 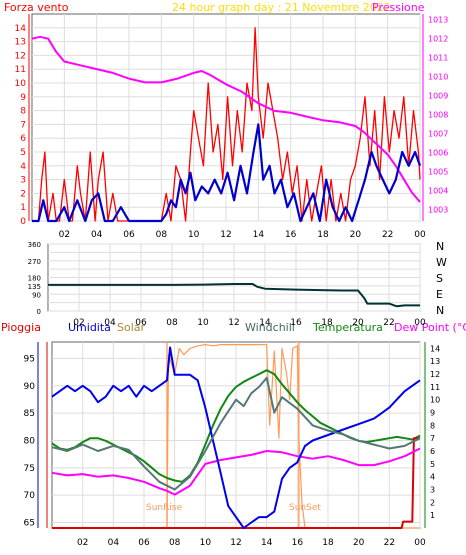 What do you see at coordinates (438, 153) in the screenshot?
I see `y-tick-label: 1006` at bounding box center [438, 153].